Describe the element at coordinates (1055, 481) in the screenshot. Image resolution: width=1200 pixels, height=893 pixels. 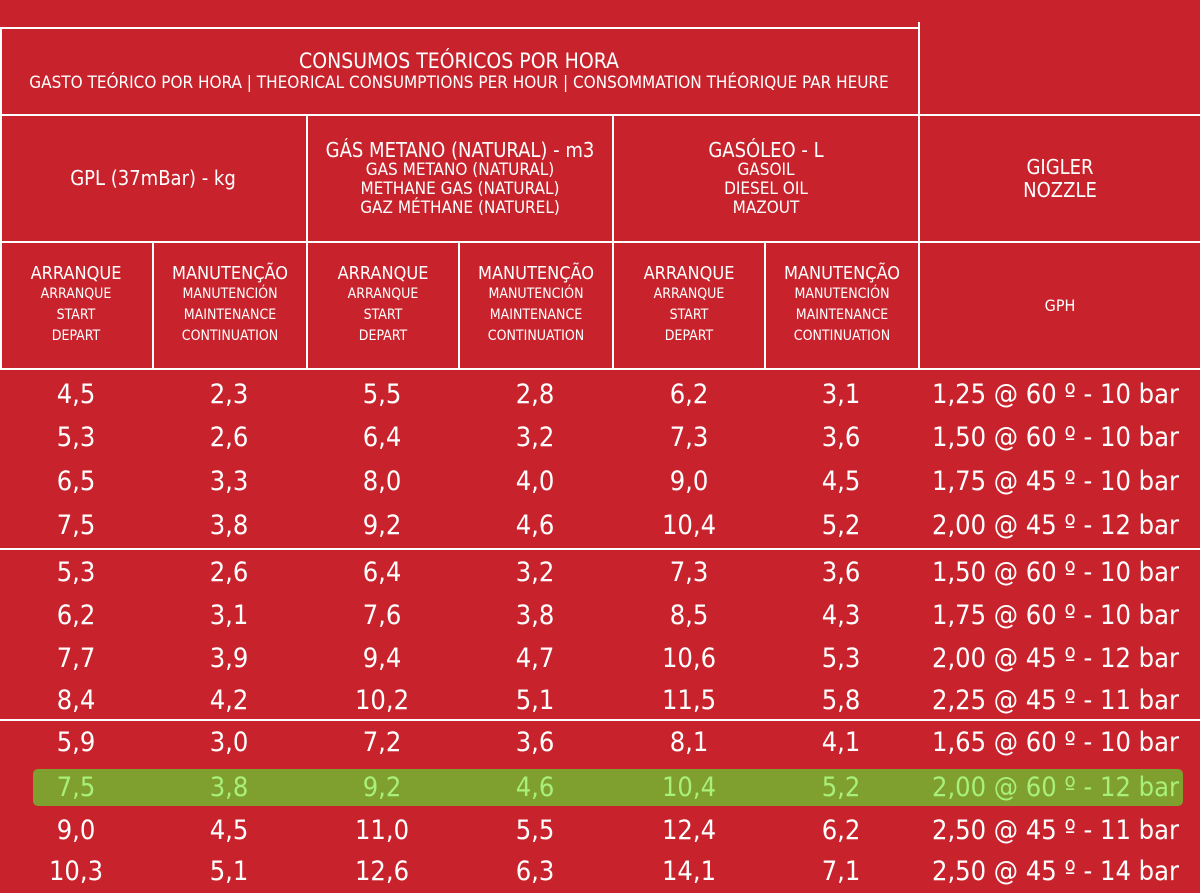
I see `nozzle-cell: 1,75 @ 45 º - 10 bar` at that location.